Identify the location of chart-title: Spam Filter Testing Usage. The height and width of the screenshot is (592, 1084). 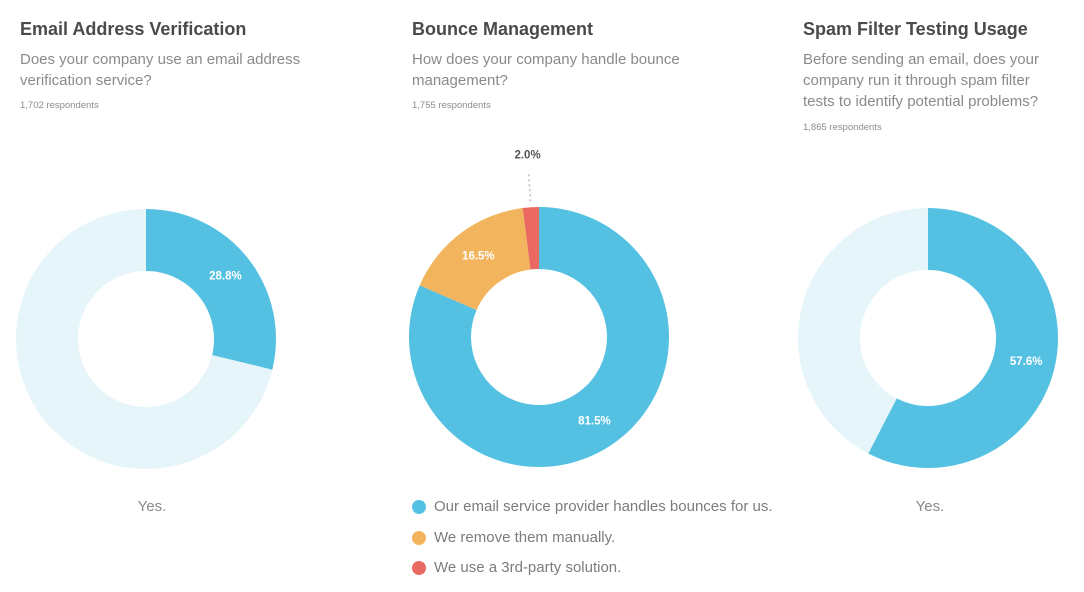
(915, 29).